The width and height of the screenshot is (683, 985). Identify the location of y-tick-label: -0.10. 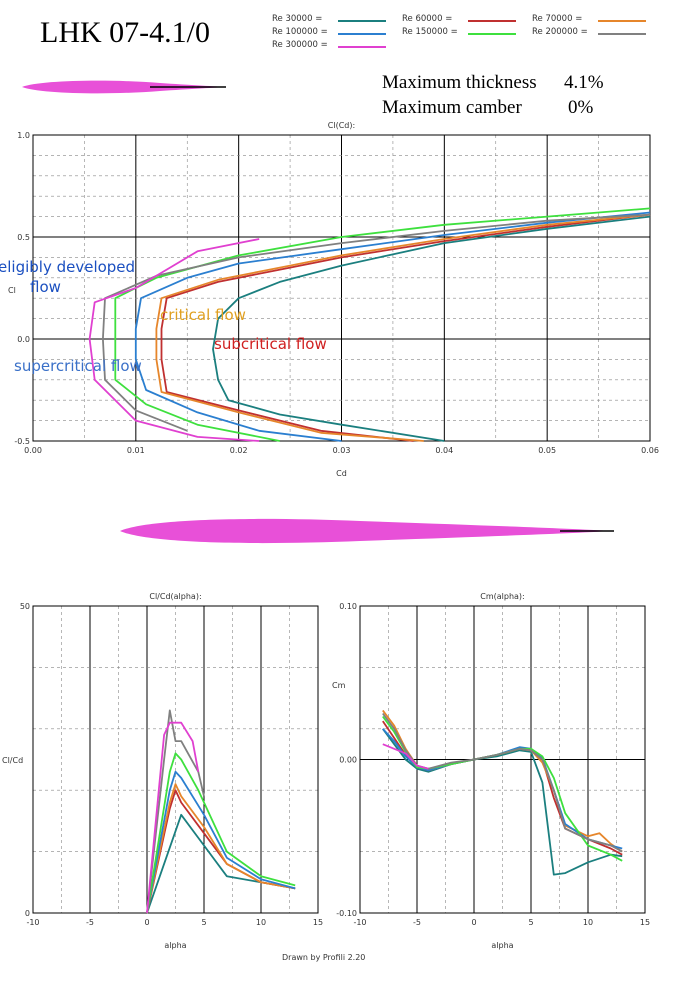
(346, 913).